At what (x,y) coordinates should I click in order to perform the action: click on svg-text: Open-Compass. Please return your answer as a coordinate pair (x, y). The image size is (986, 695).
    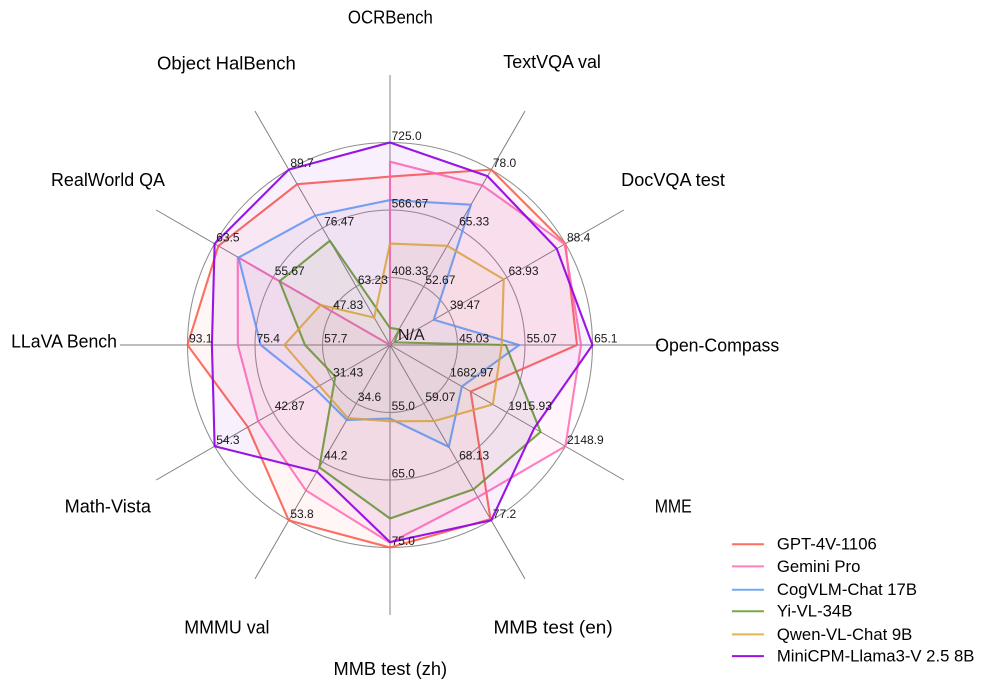
    Looking at the image, I should click on (717, 344).